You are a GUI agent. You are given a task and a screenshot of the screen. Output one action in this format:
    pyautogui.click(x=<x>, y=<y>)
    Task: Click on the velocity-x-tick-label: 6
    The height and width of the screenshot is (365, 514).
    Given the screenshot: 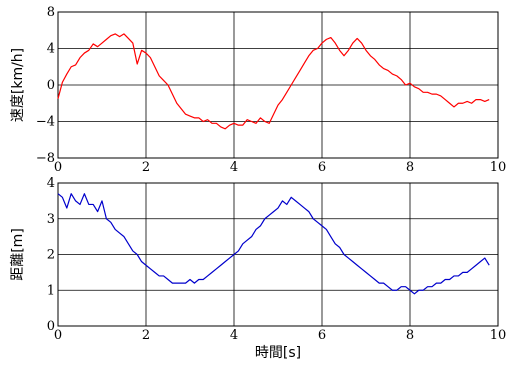 What is the action you would take?
    pyautogui.click(x=322, y=167)
    